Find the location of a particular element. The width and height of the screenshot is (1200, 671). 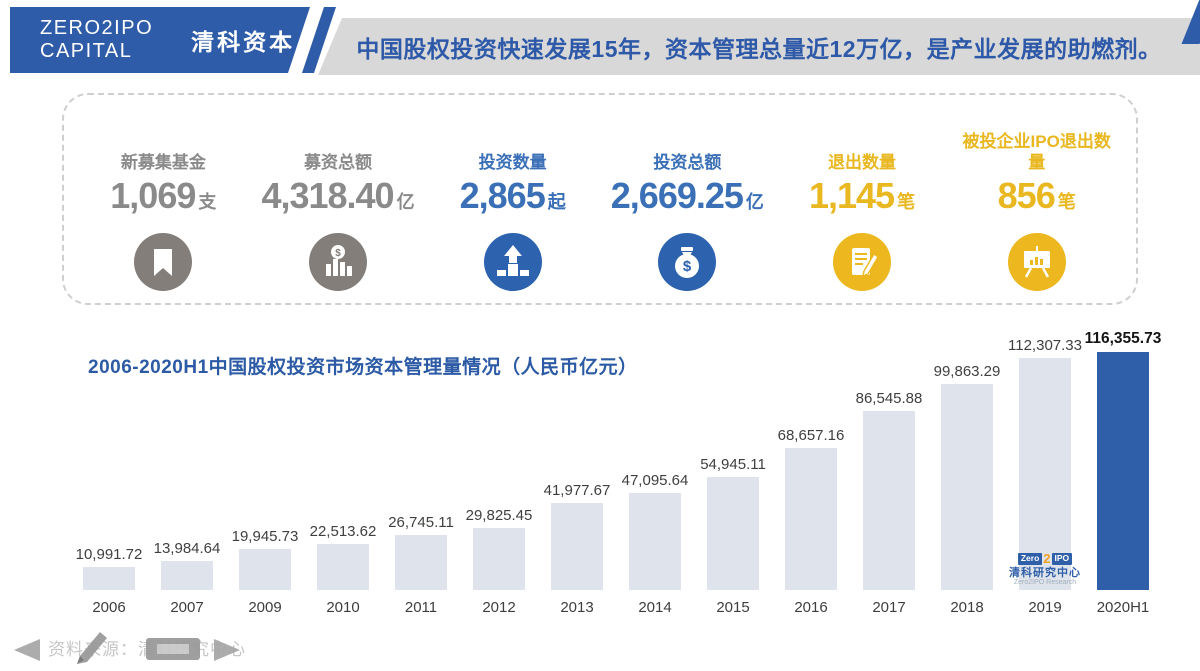

stat-value: 2,669.25 is located at coordinates (677, 195).